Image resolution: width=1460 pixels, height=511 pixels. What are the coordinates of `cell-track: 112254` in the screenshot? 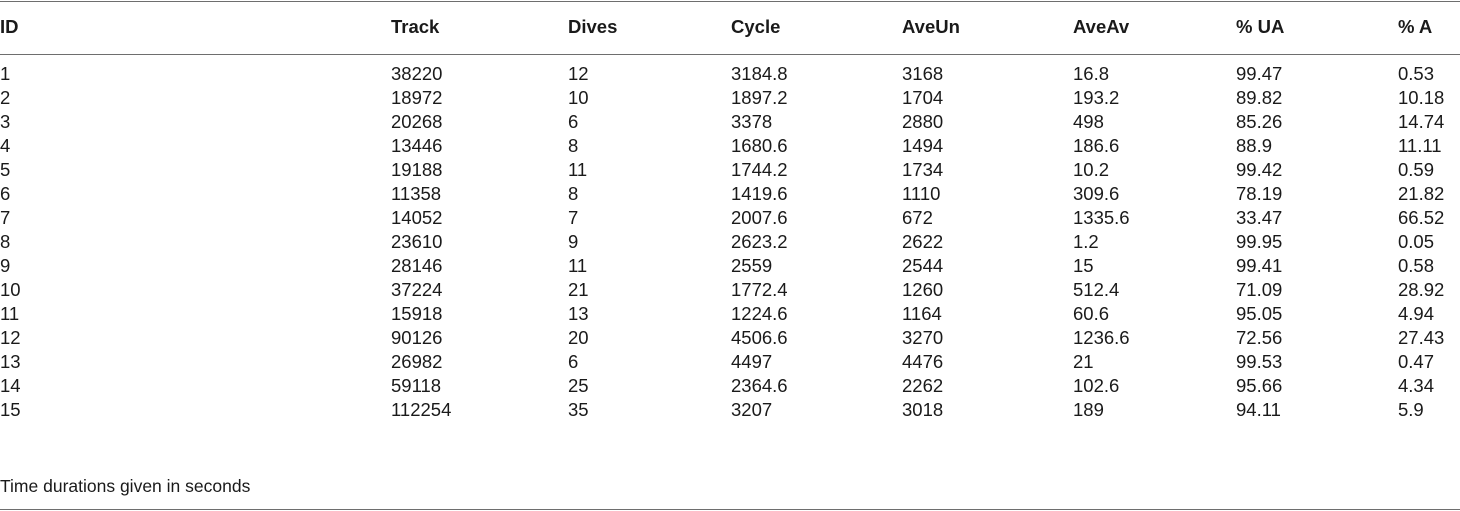 It's located at (421, 409).